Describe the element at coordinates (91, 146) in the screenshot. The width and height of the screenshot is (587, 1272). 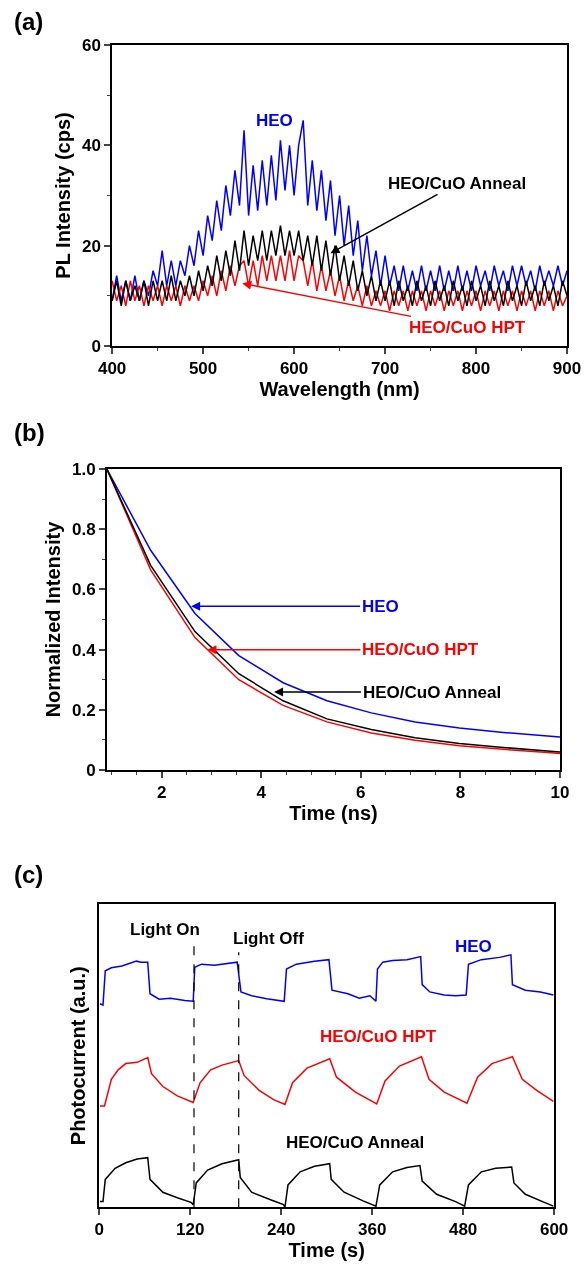
I see `y-tick-label: 40` at that location.